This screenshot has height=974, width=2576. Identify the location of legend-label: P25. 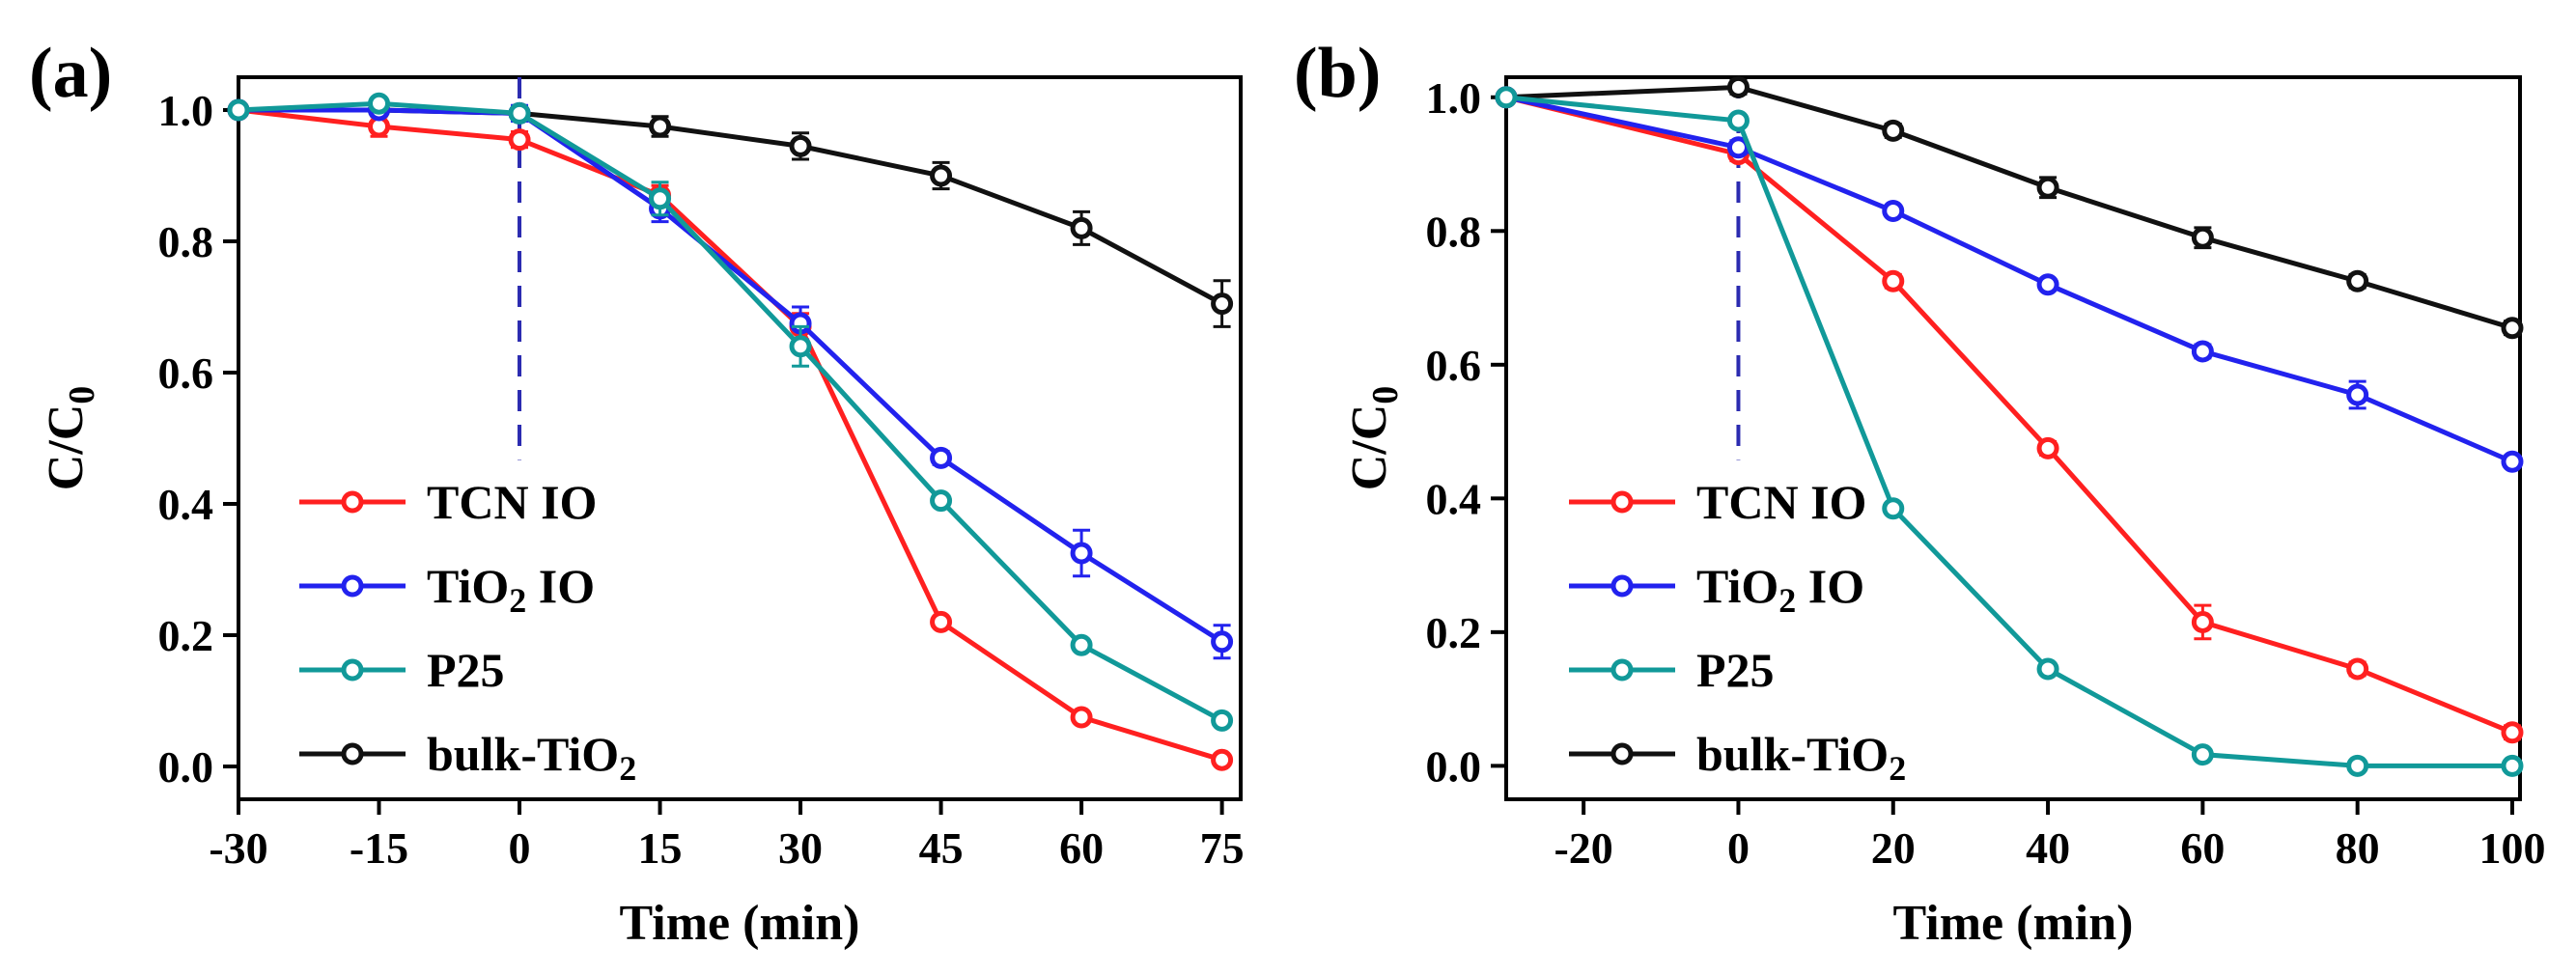
(1736, 670).